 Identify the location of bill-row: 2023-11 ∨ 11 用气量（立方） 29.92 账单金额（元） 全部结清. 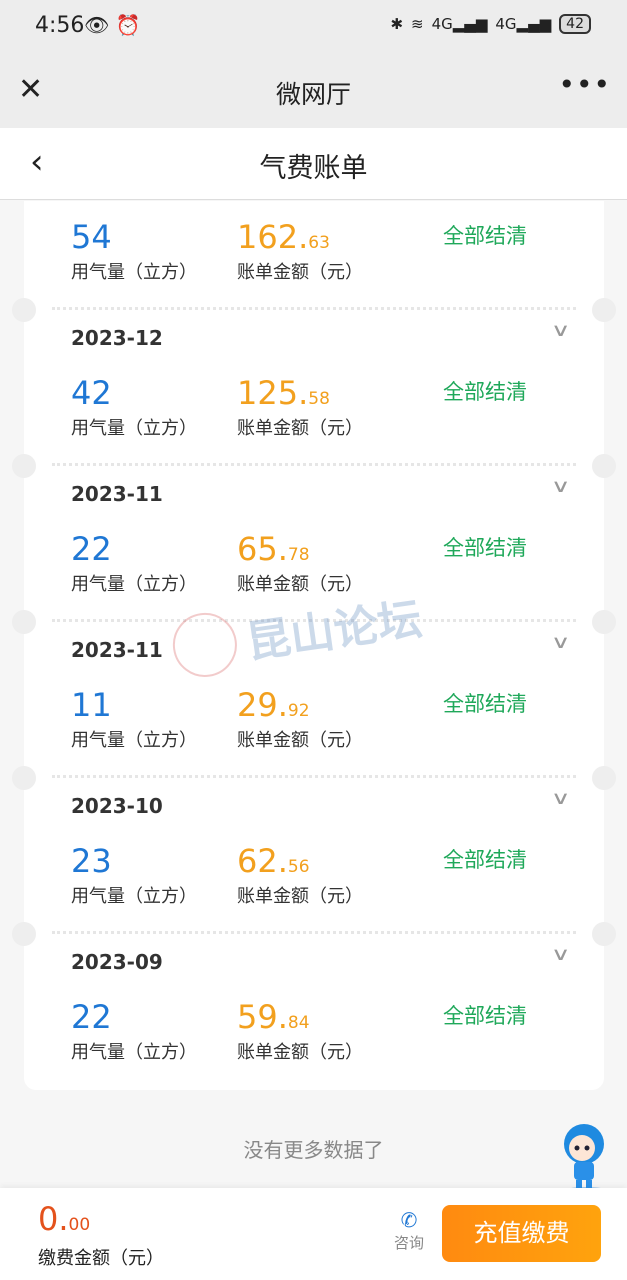
(314, 706).